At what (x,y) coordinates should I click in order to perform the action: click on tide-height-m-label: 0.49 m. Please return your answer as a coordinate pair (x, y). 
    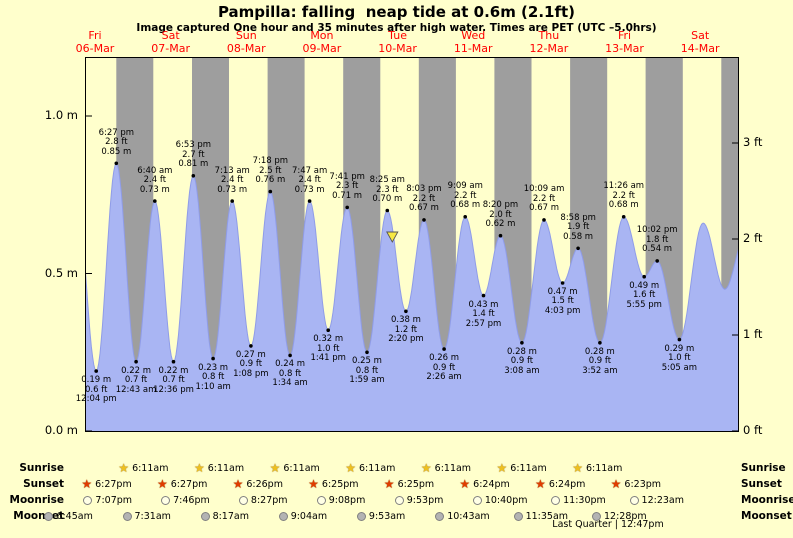
    Looking at the image, I should click on (644, 285).